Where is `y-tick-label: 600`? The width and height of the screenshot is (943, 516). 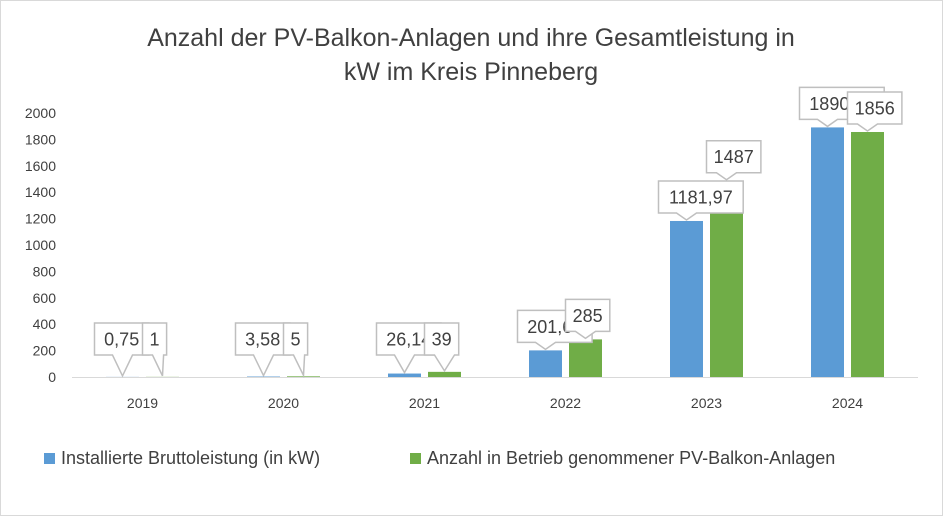
y-tick-label: 600 is located at coordinates (45, 298).